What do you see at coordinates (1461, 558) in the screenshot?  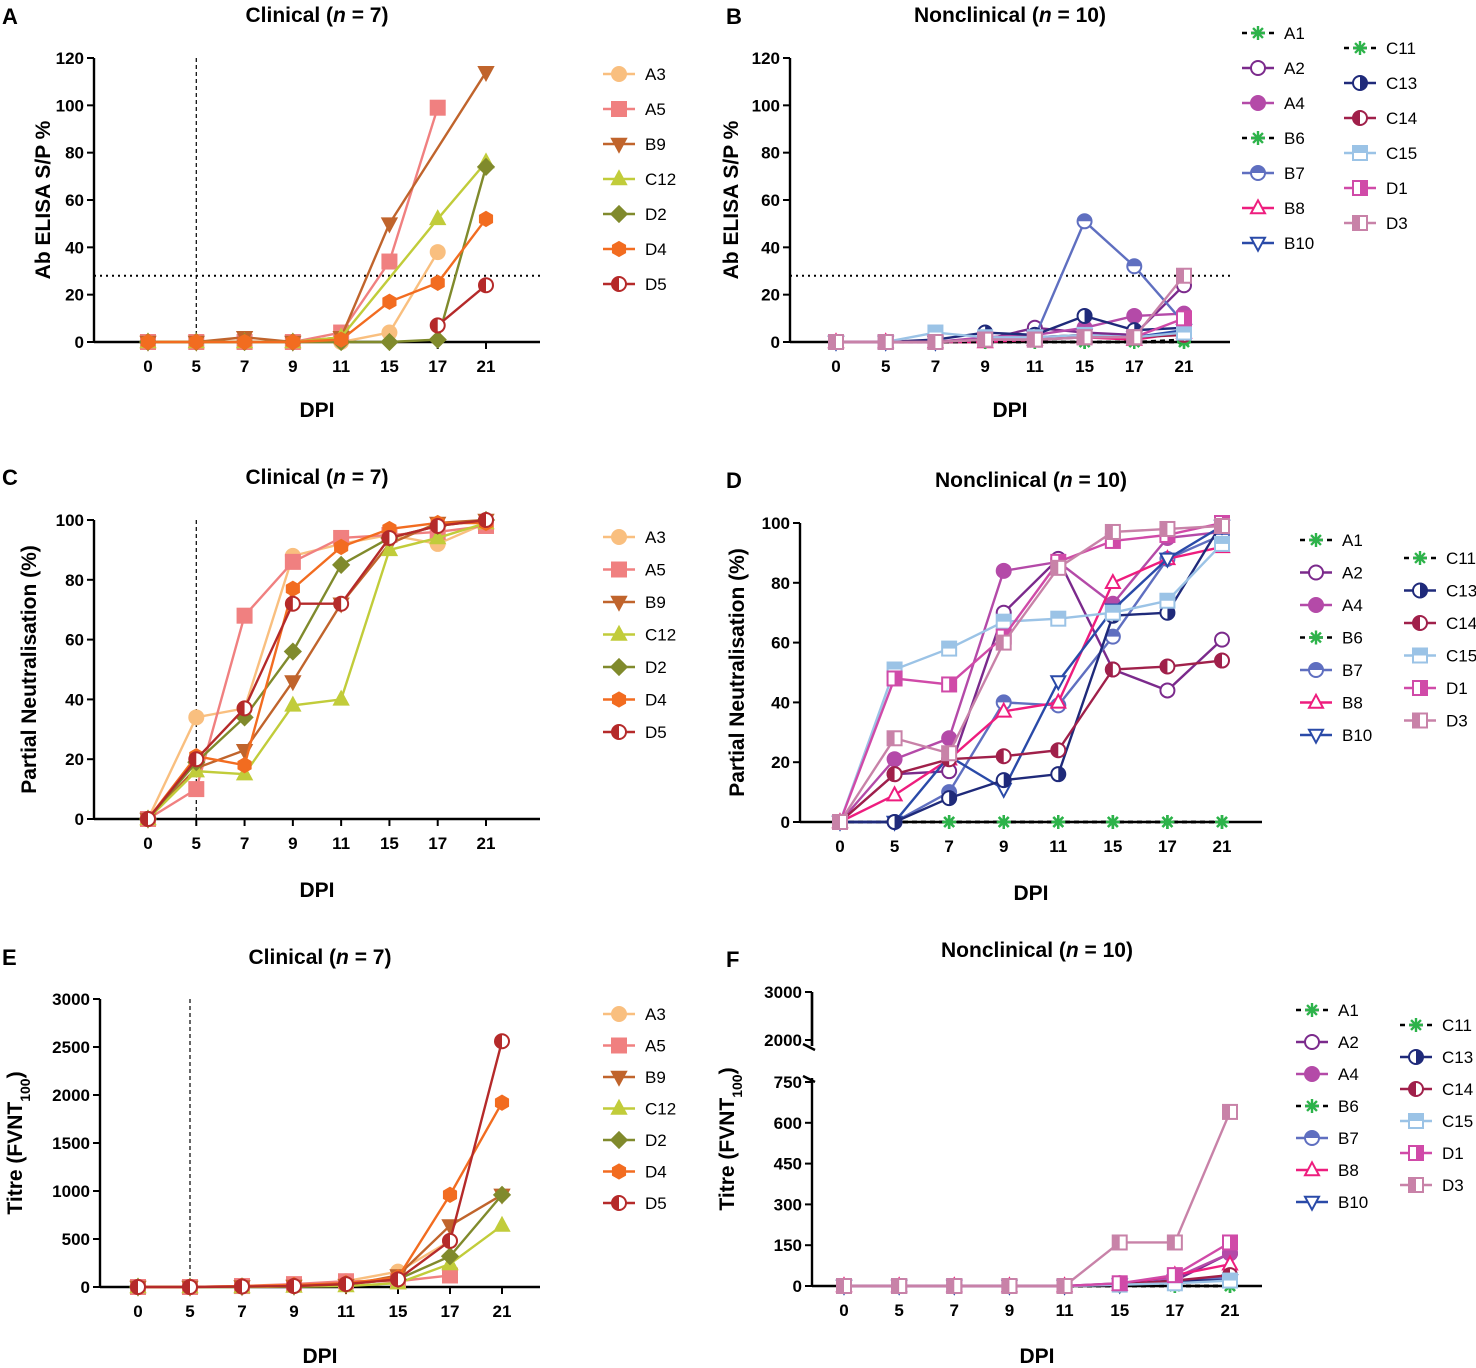 I see `legend-label: C11` at bounding box center [1461, 558].